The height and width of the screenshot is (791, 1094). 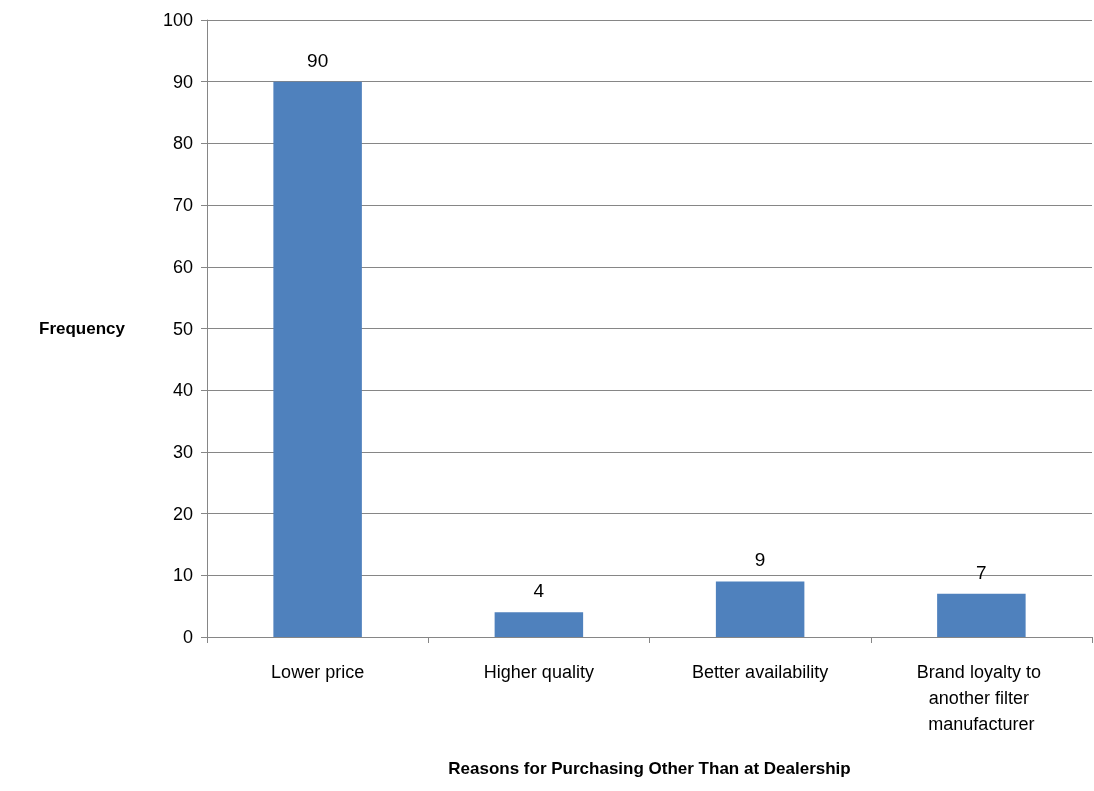 I want to click on y-tick-label: 40, so click(x=182, y=390).